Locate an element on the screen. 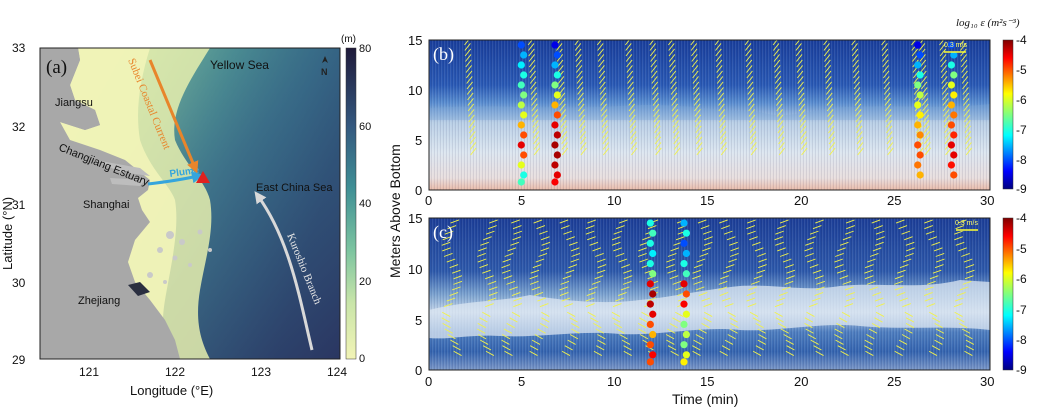  b-ytick: 0 is located at coordinates (418, 190).